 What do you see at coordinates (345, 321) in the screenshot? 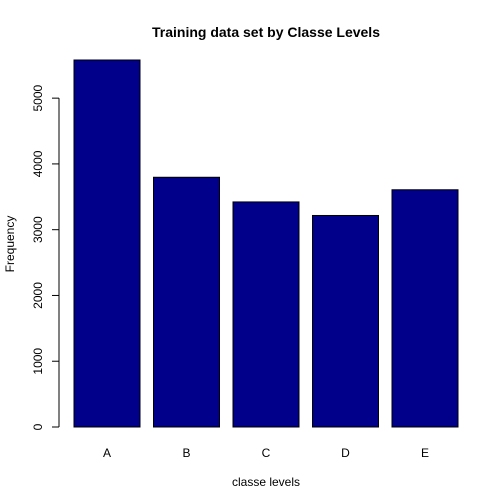
I see `bar-d` at bounding box center [345, 321].